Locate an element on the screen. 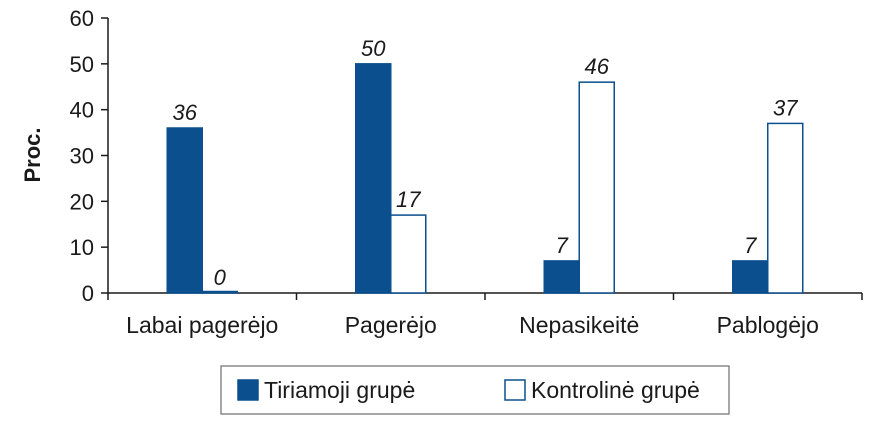 The image size is (884, 430). y-tick-label: 30 is located at coordinates (82, 156).